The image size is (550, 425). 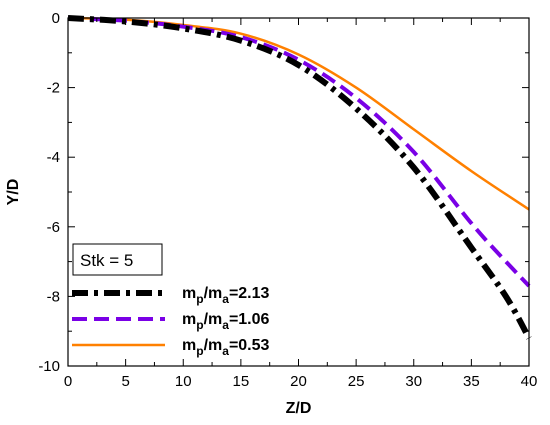 What do you see at coordinates (529, 381) in the screenshot?
I see `x-tick-label: 40` at bounding box center [529, 381].